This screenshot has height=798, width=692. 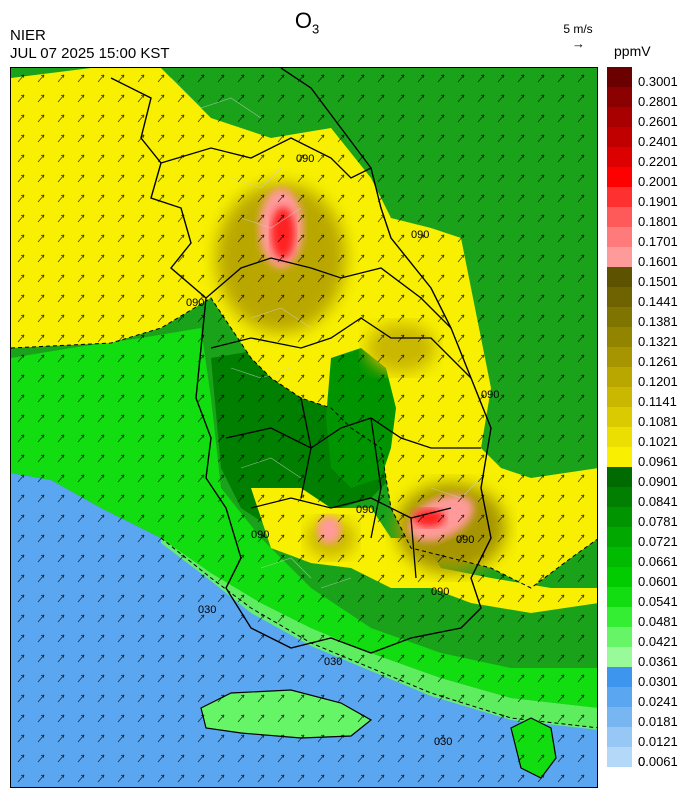 I want to click on legend-label: 0.0841, so click(x=658, y=501).